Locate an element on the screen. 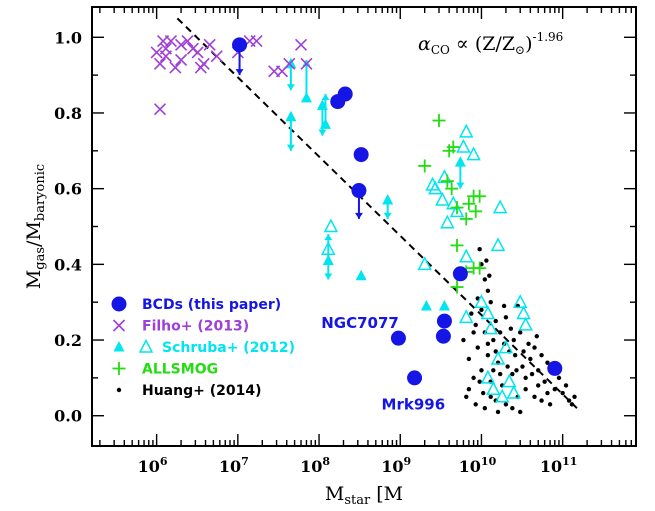  x-tick-label: 107 is located at coordinates (234, 465).